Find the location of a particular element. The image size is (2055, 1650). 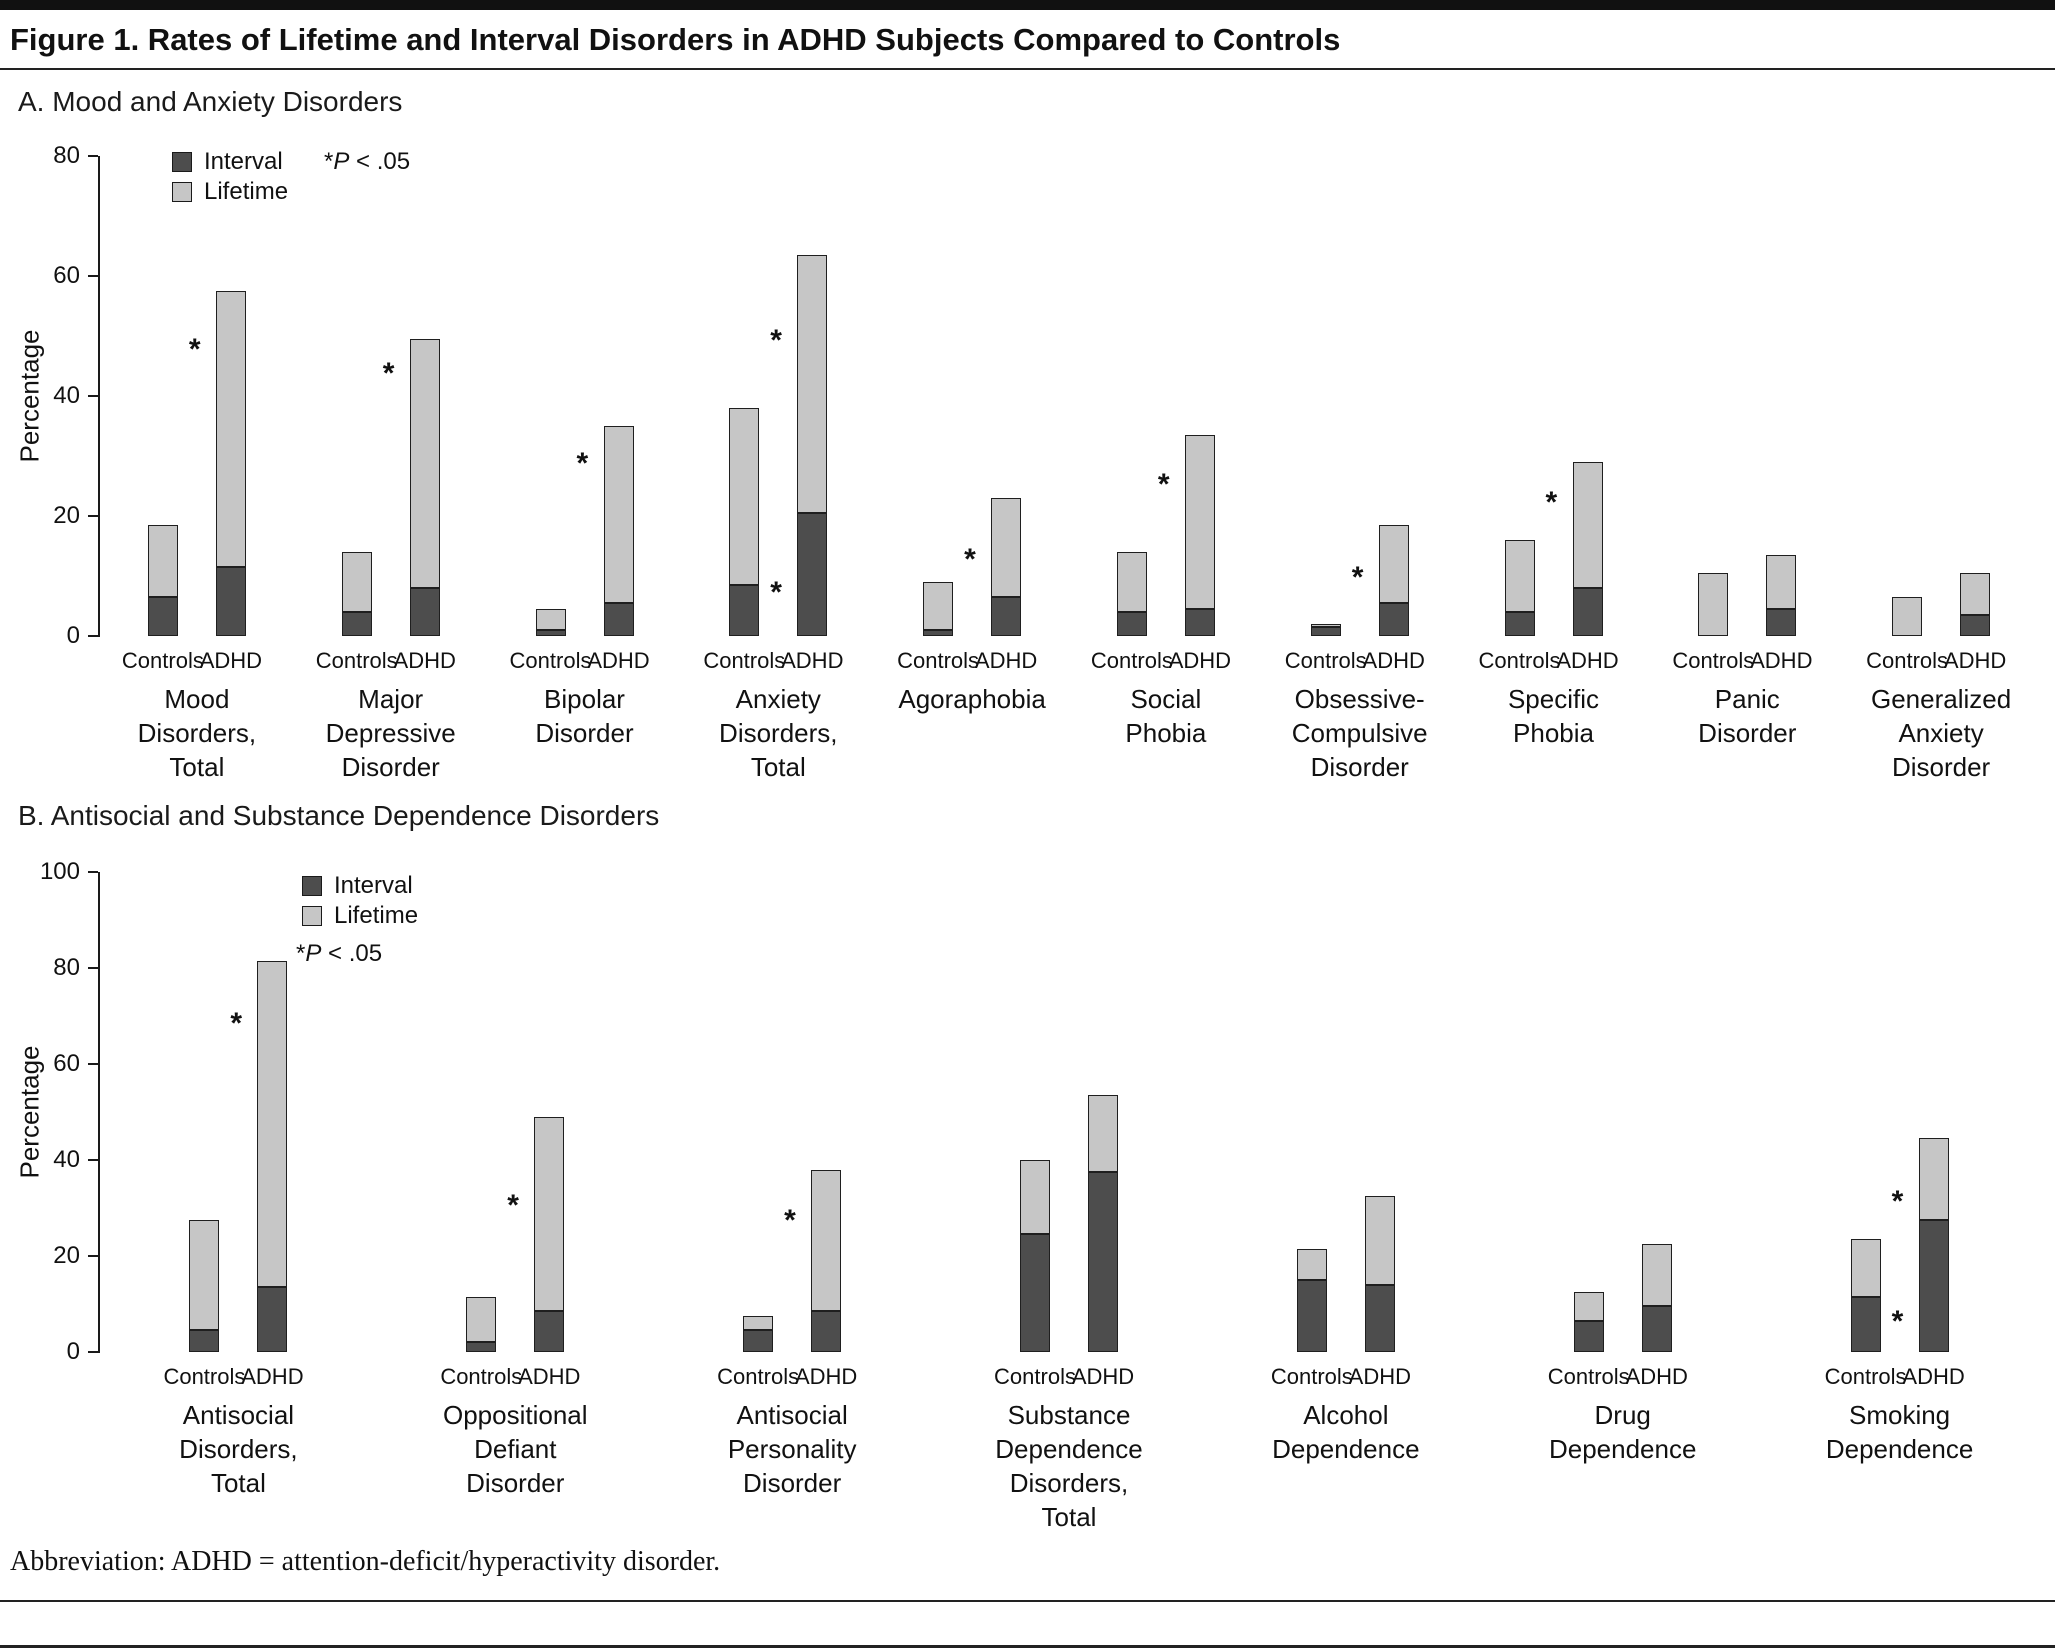

legend-label-lifetime: Lifetime is located at coordinates (246, 191).